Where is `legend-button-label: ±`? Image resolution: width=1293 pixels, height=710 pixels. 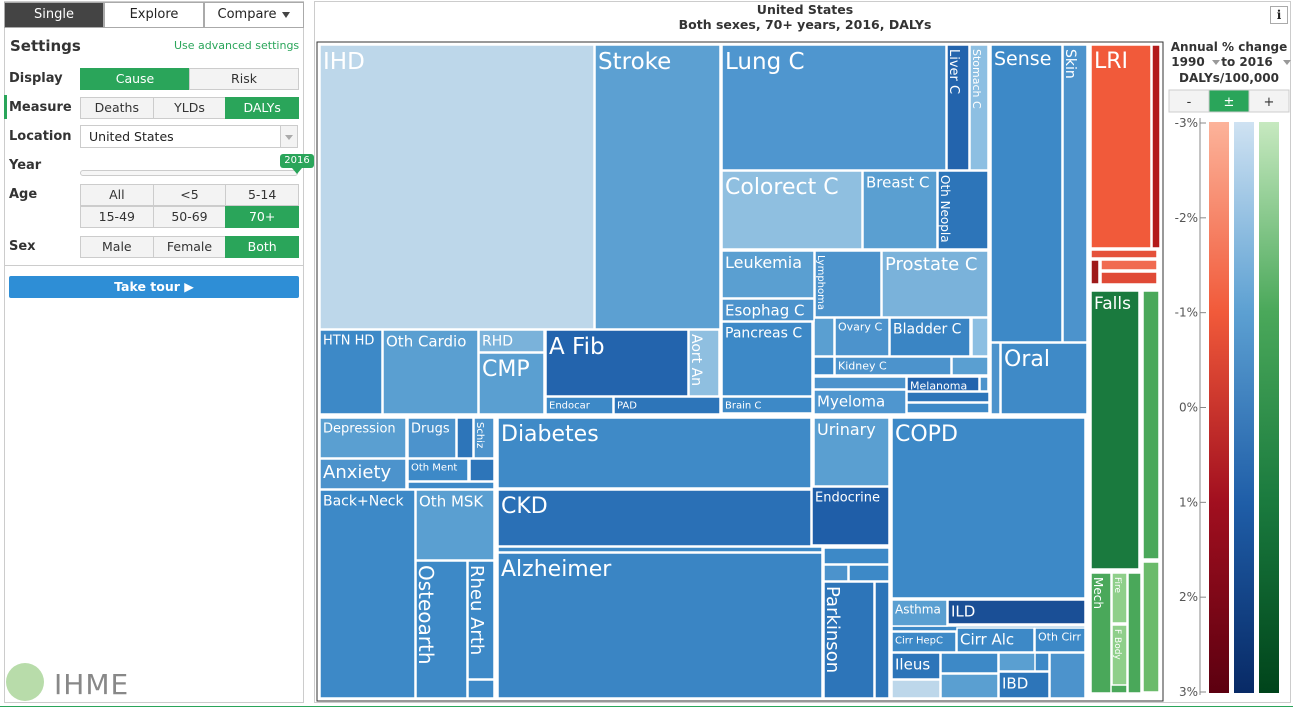
legend-button-label: ± is located at coordinates (1229, 102).